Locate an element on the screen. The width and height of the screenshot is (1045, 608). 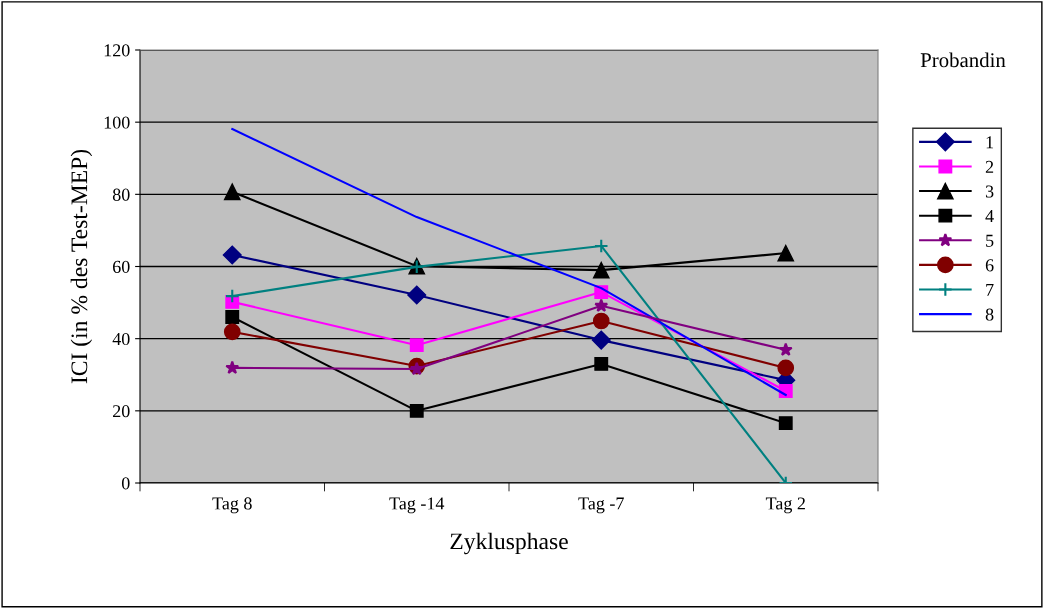
legend-label: 2 is located at coordinates (989, 166).